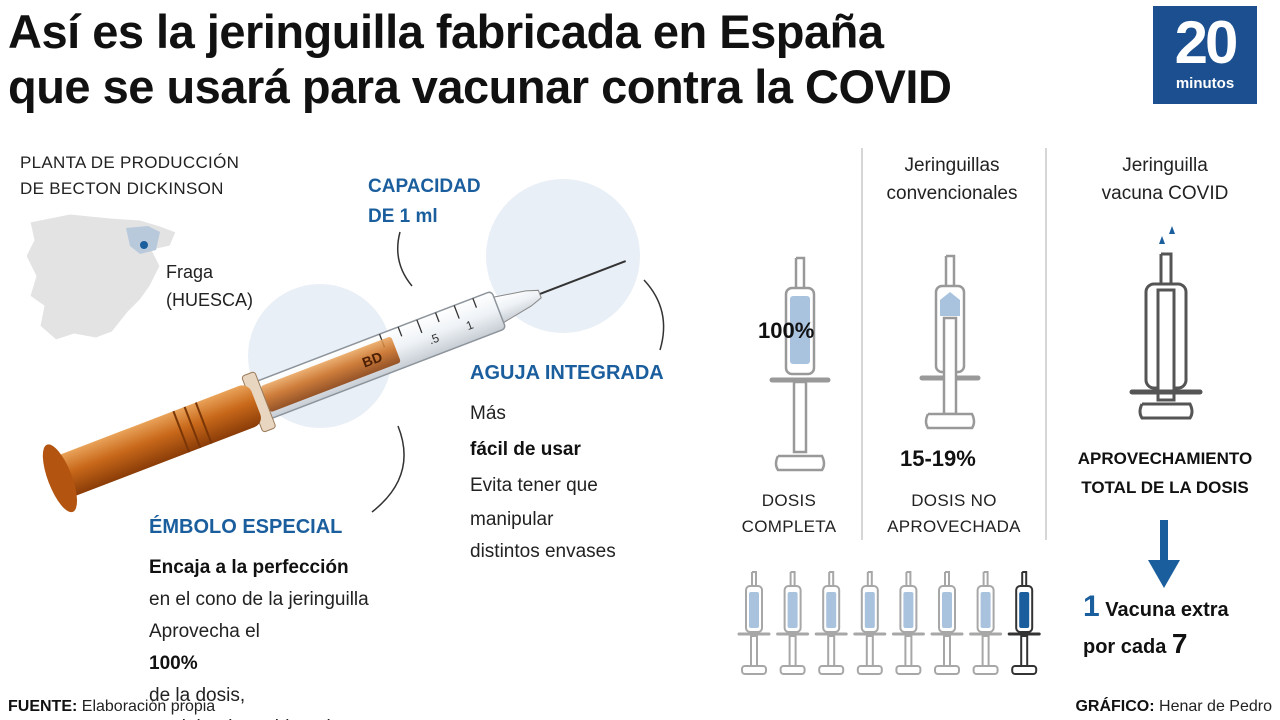  I want to click on full-dose-label-2: COMPLETA, so click(789, 526).